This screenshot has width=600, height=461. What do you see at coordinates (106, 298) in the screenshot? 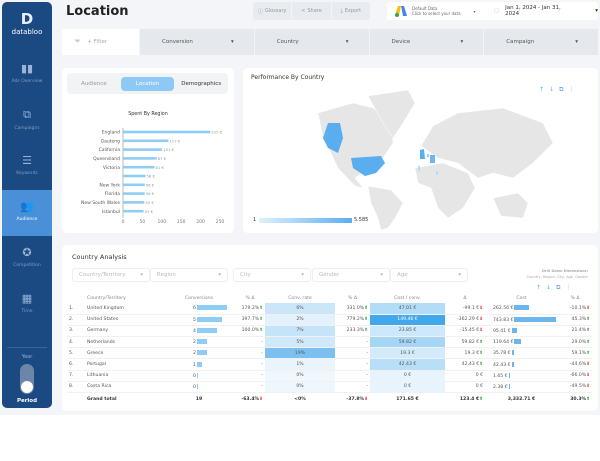
I see `col-country: Country/Territory` at bounding box center [106, 298].